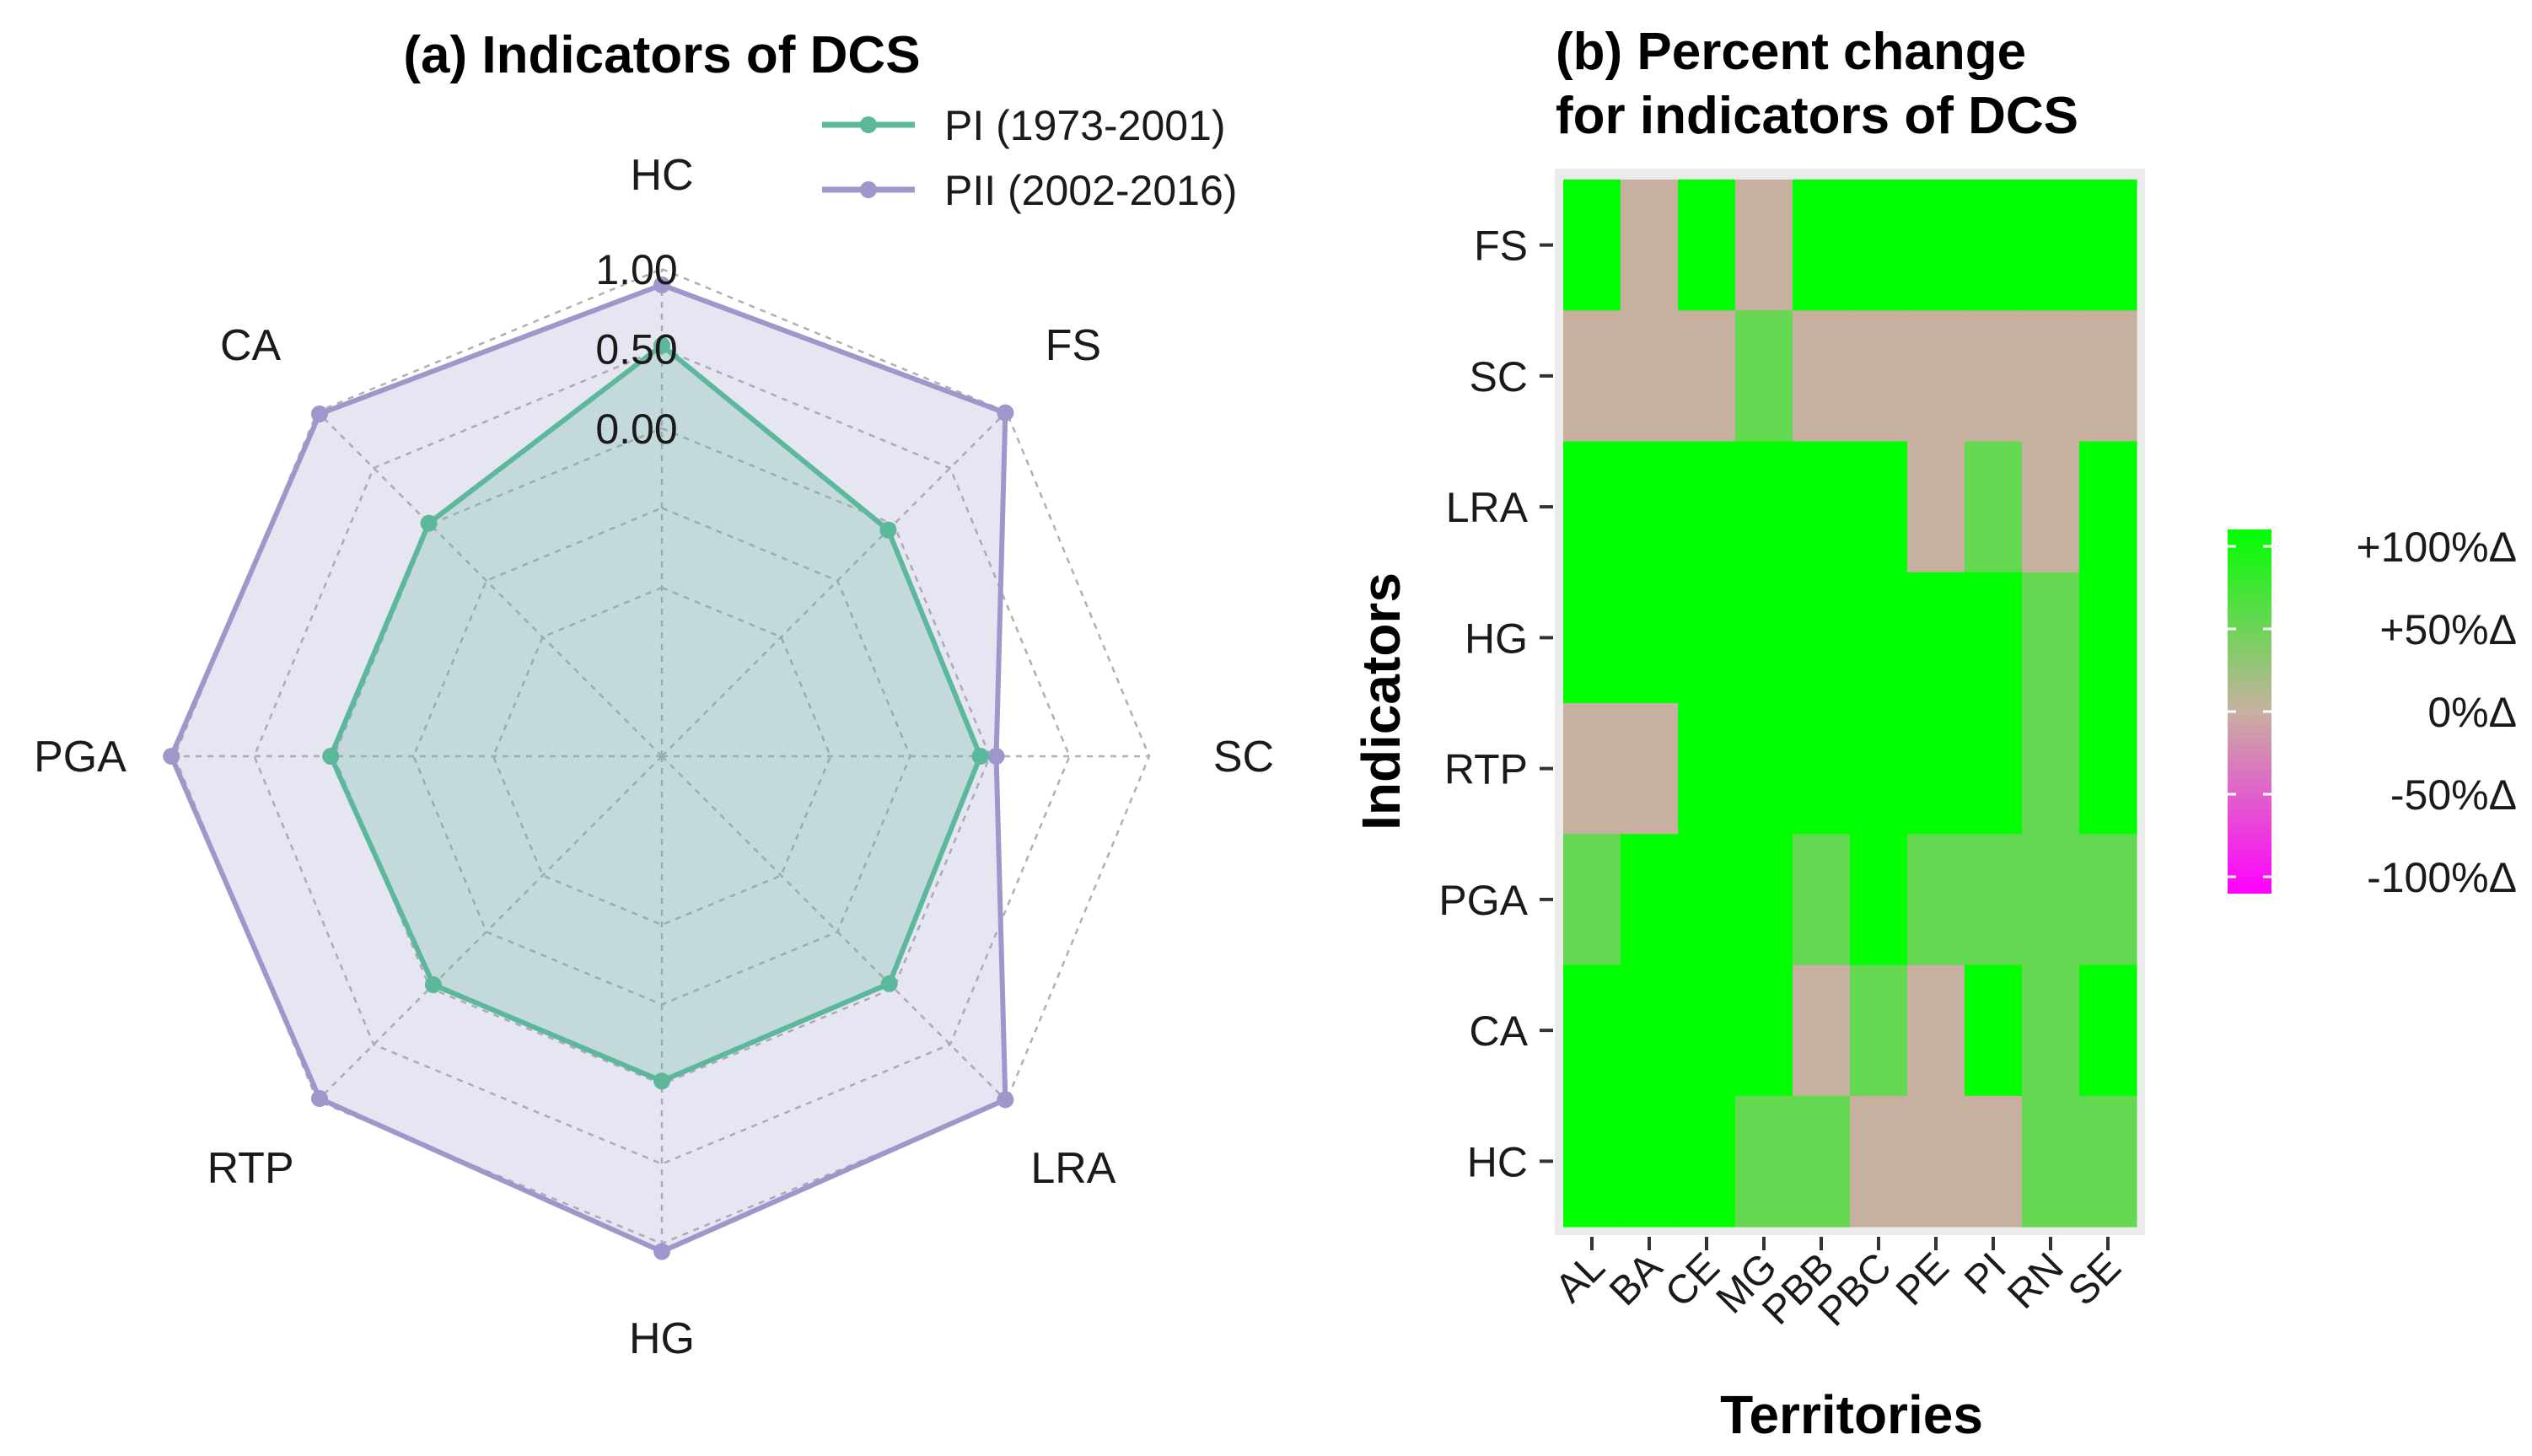  What do you see at coordinates (2372, 712) in the screenshot?
I see `colorbar-labels: +100%Δ +50%Δ 0%Δ -50%Δ -100%Δ` at bounding box center [2372, 712].